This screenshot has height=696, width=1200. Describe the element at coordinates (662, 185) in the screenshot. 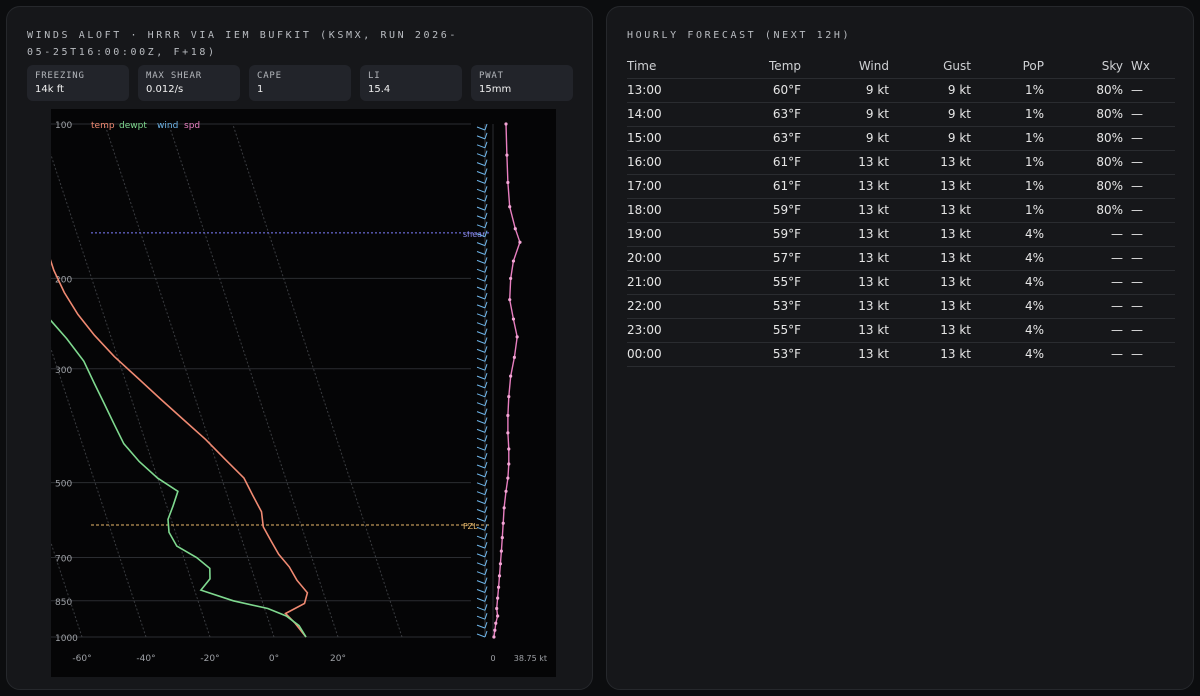

I see `cell-time: 17:00` at that location.